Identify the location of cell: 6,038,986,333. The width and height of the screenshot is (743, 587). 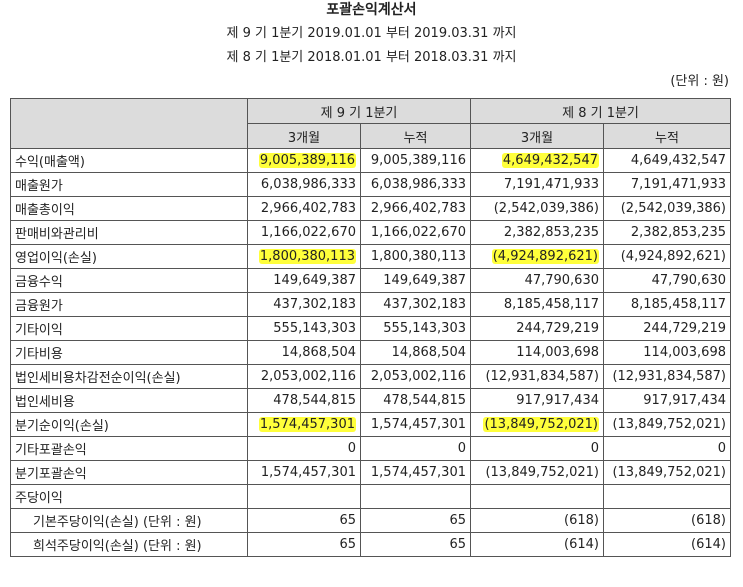
(304, 184).